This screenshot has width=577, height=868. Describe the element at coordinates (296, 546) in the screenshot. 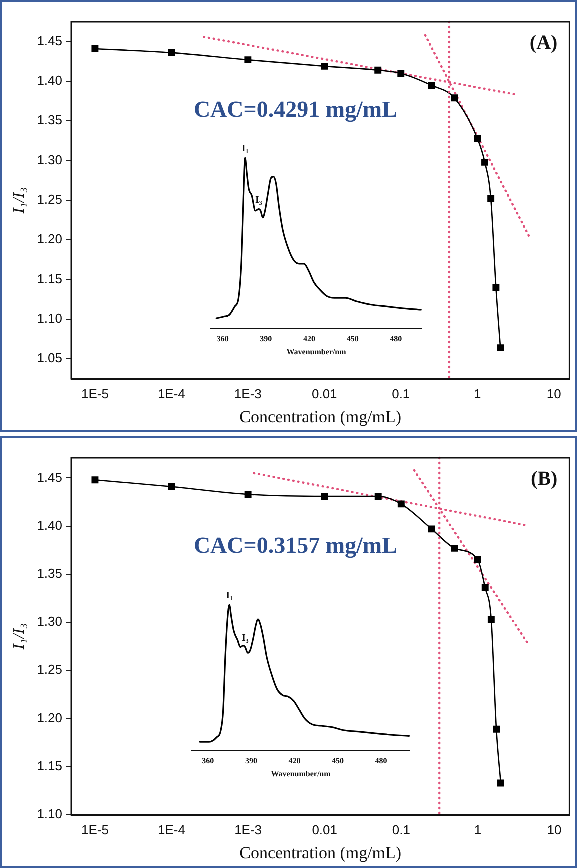

I see `annotation: CAC=0.3157 mg/mL` at that location.